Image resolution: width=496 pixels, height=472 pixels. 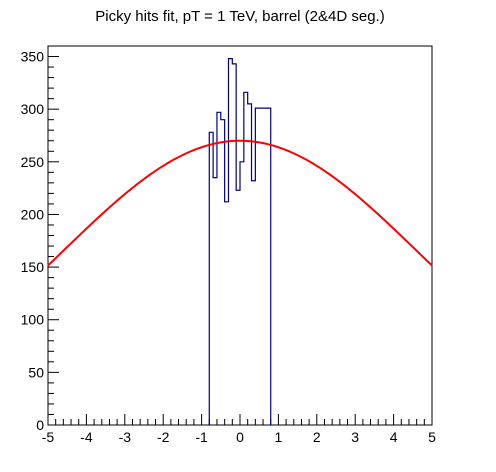 What do you see at coordinates (33, 214) in the screenshot?
I see `y-tick-label: 200` at bounding box center [33, 214].